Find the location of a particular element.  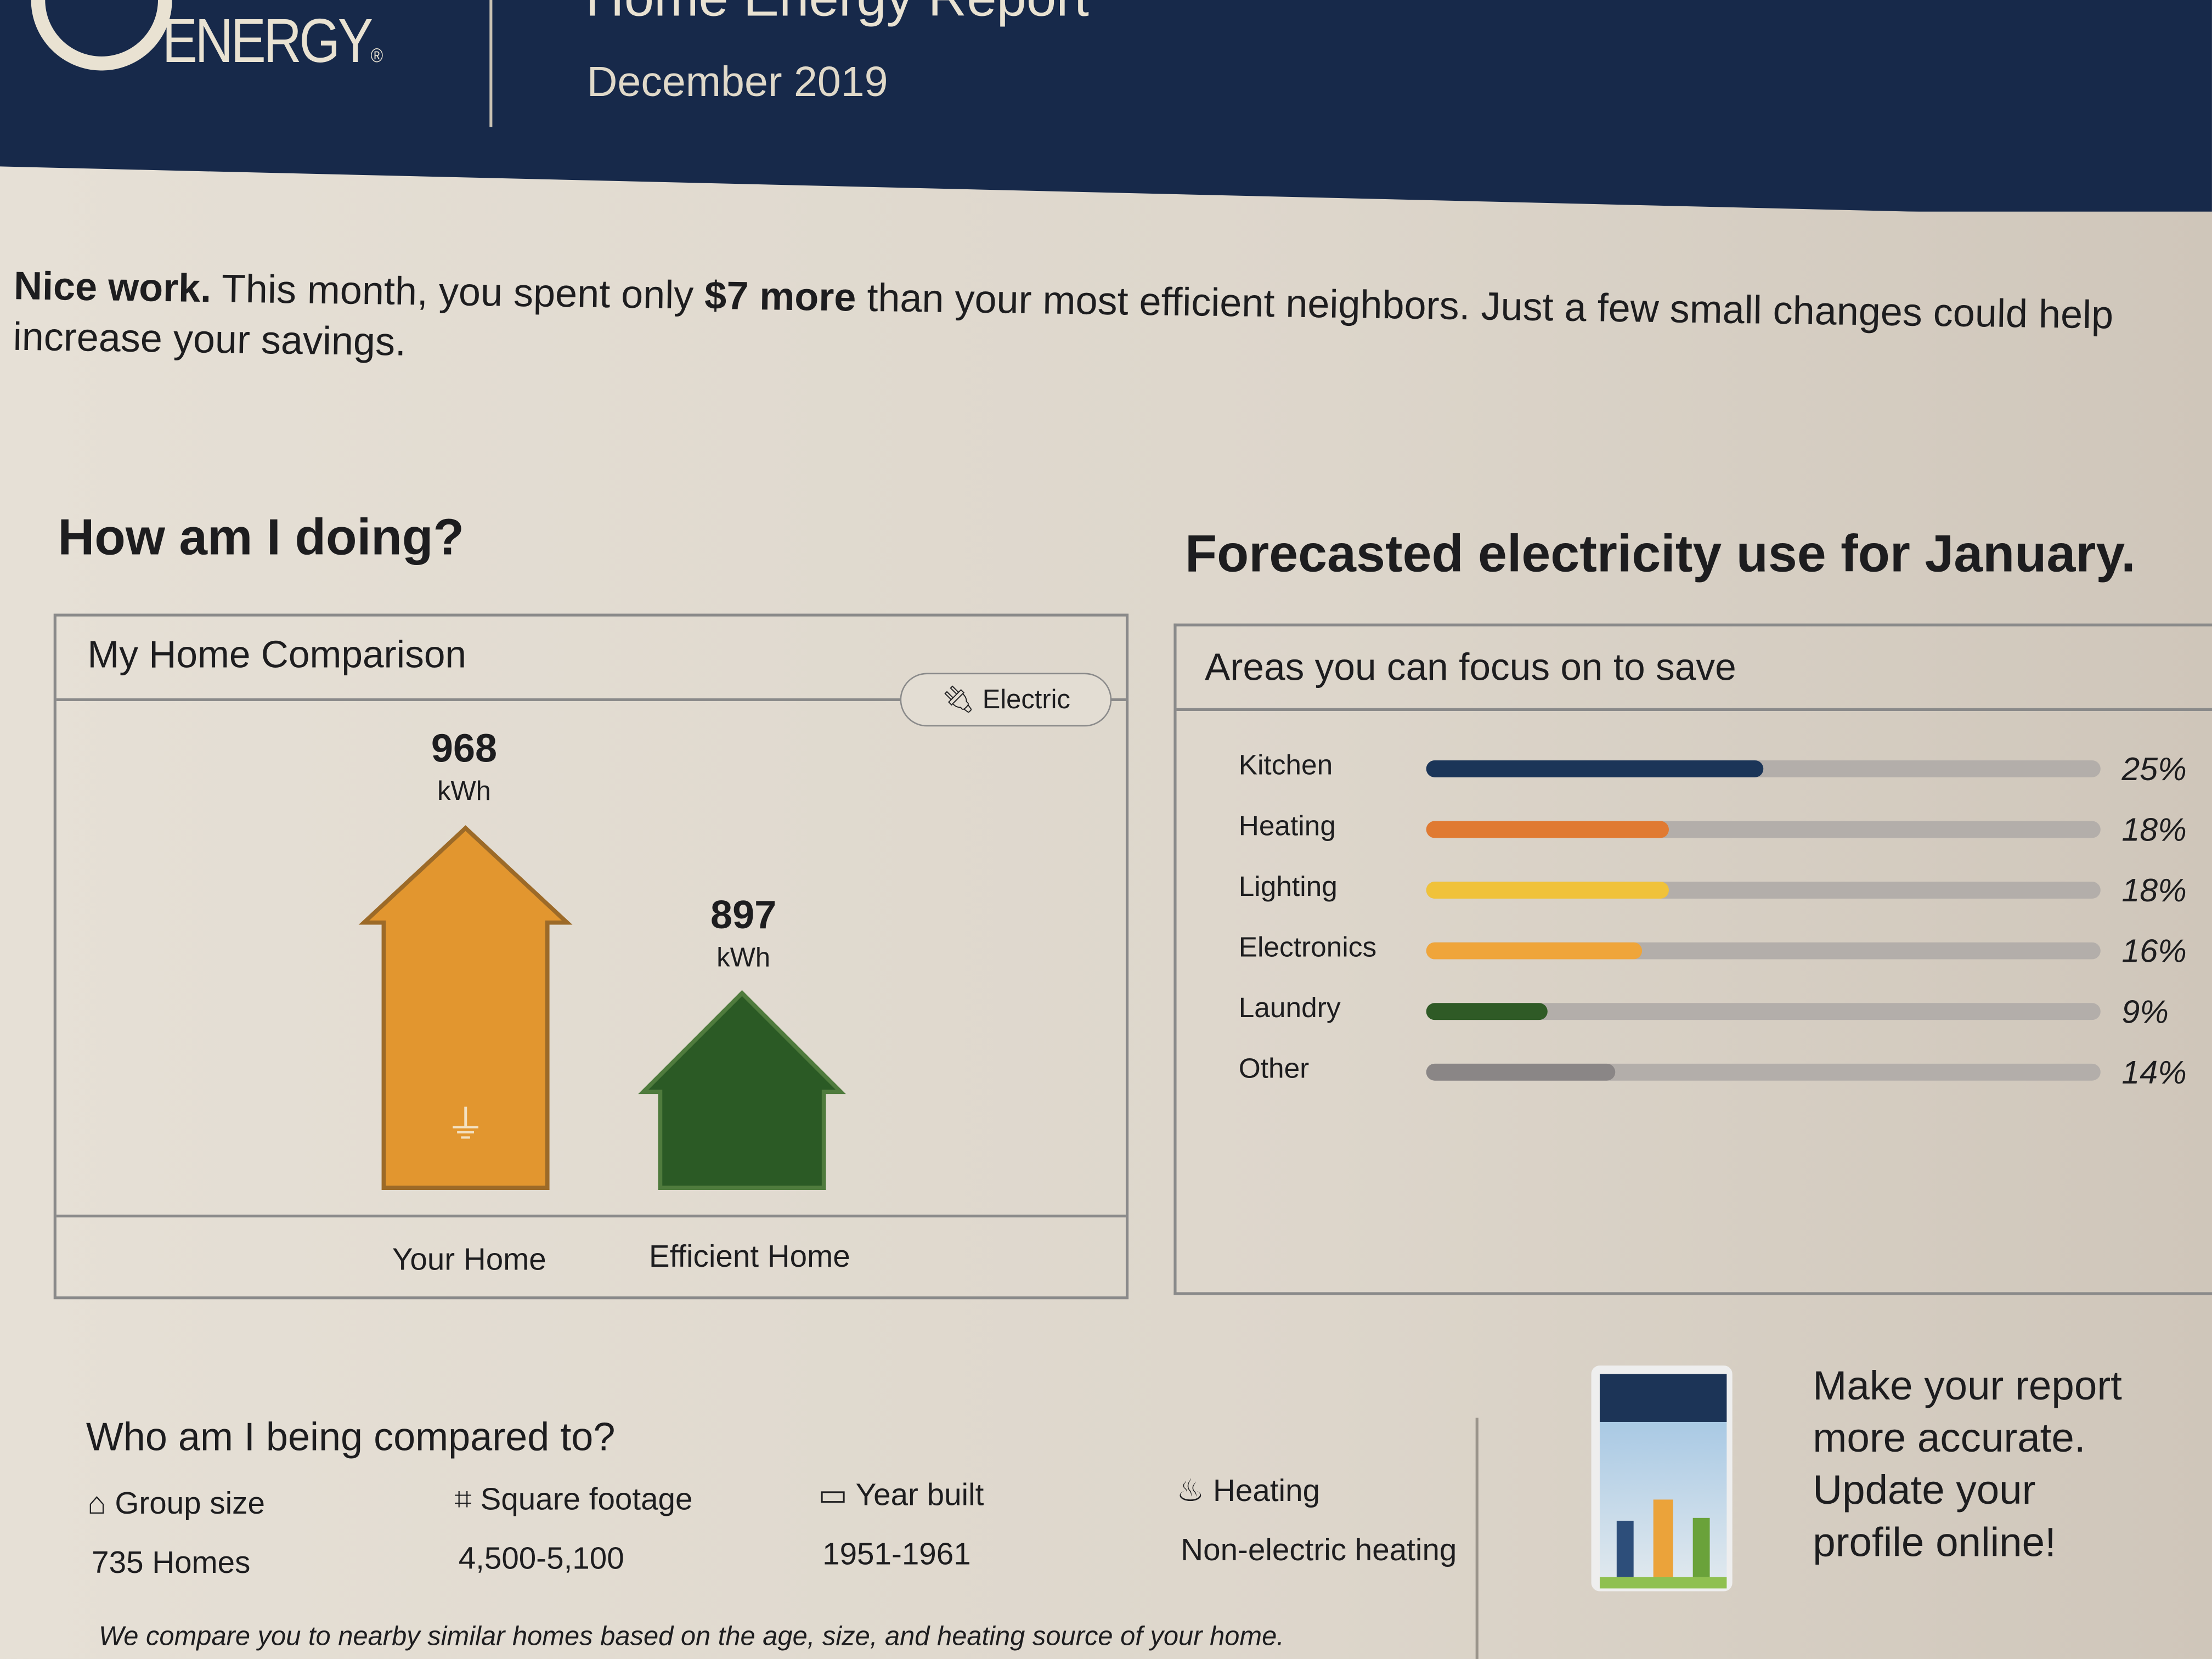

square-footage-icon: ⌗ is located at coordinates (463, 1499).